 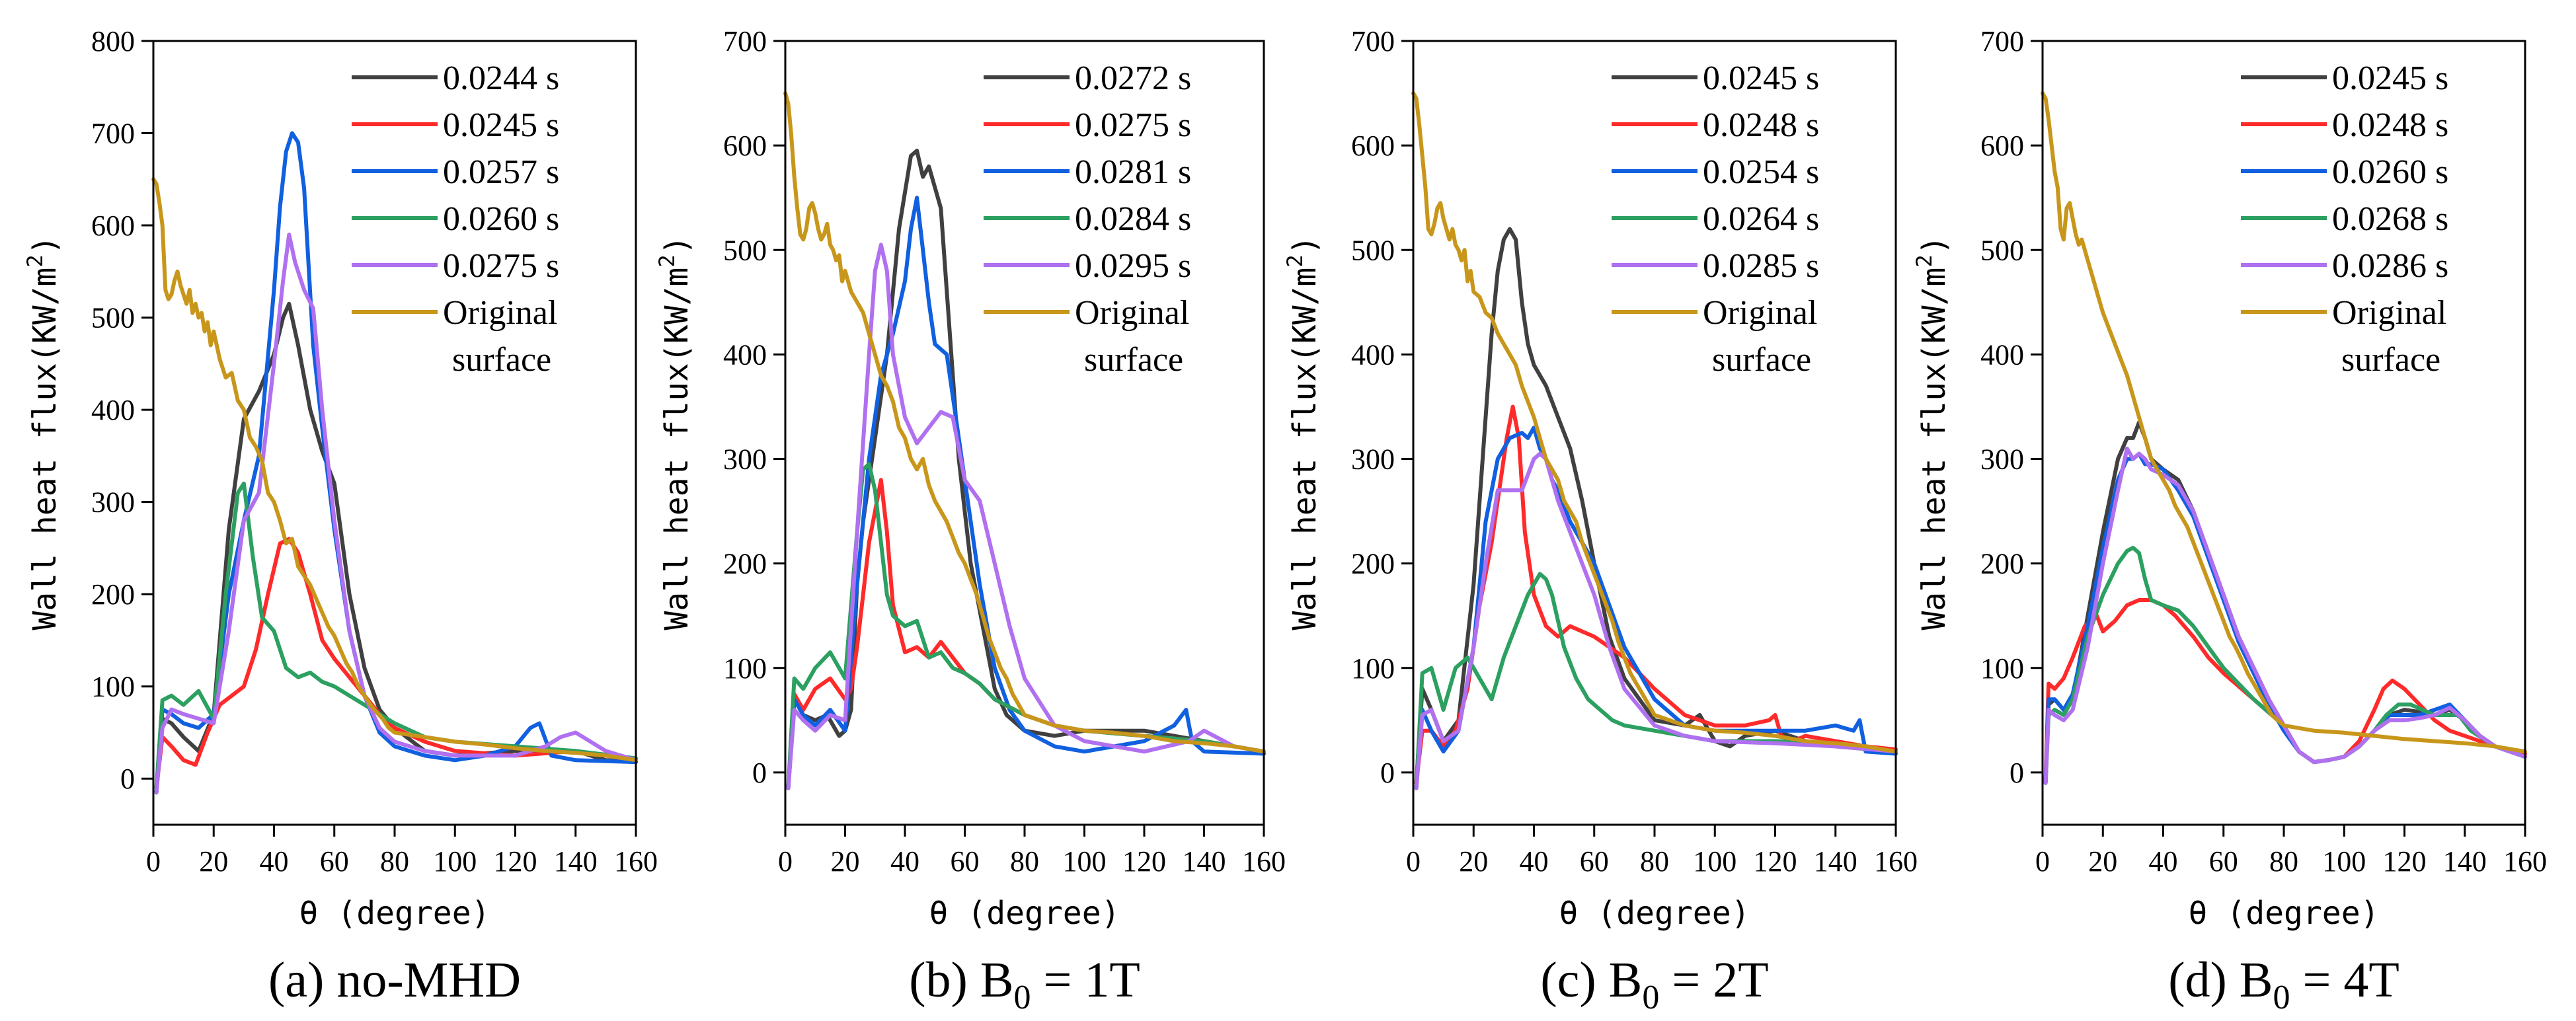 What do you see at coordinates (35, 260) in the screenshot?
I see `y-axis-title-superscript: 2` at bounding box center [35, 260].